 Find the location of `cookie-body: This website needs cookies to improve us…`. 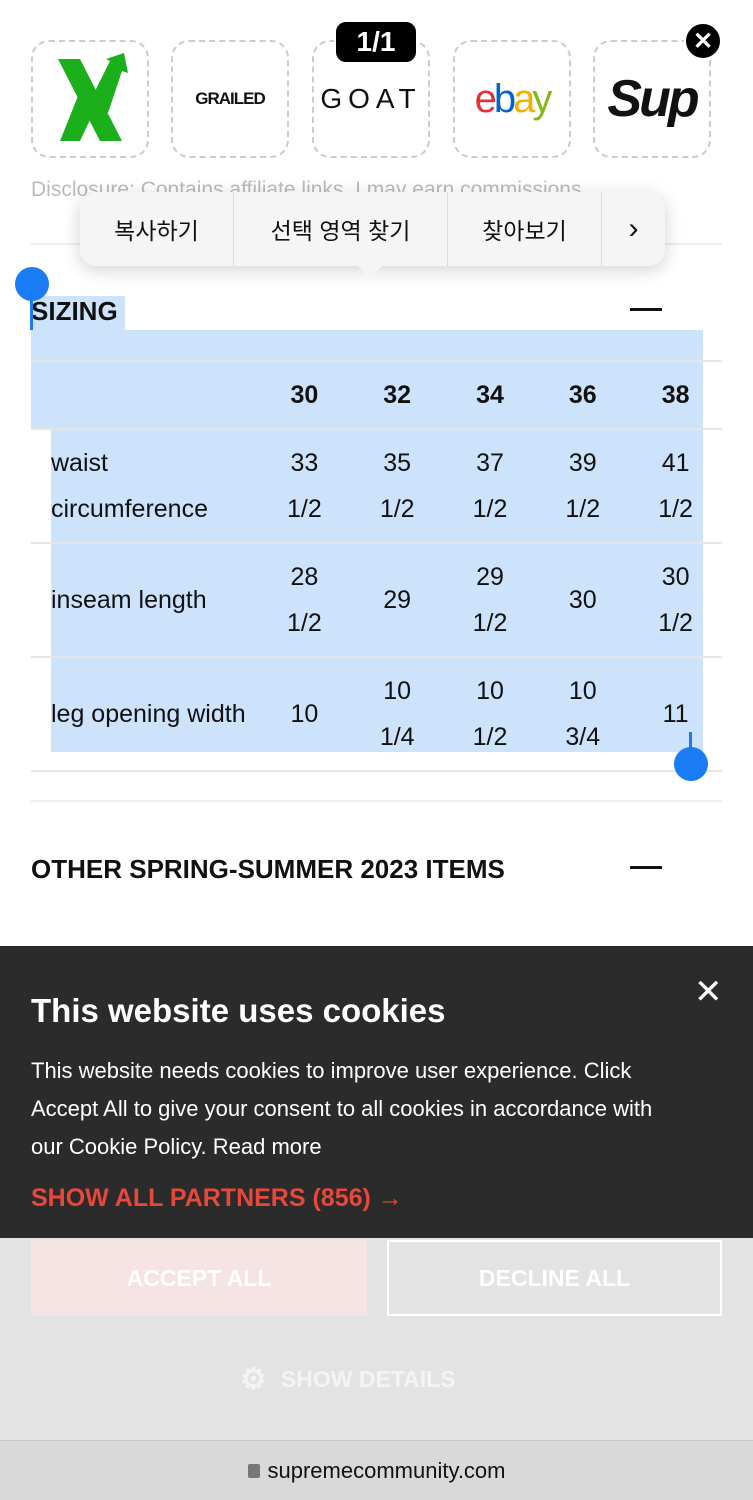

cookie-body: This website needs cookies to improve us… is located at coordinates (342, 1108).